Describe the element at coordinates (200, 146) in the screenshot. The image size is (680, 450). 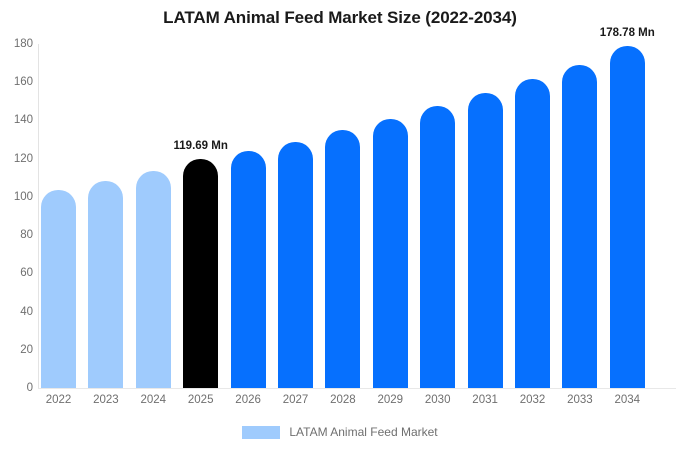
I see `bar-value-label-2025: 119.69 Mn` at that location.